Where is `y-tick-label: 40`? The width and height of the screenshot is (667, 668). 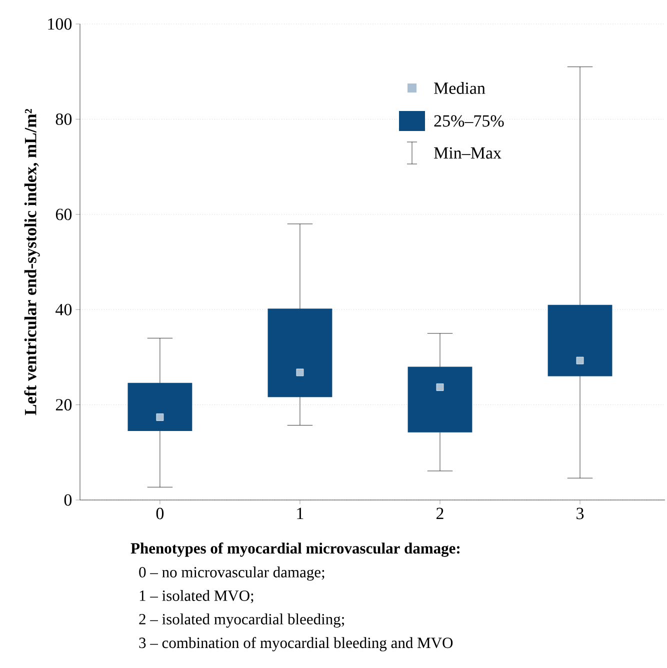
y-tick-label: 40 is located at coordinates (64, 310).